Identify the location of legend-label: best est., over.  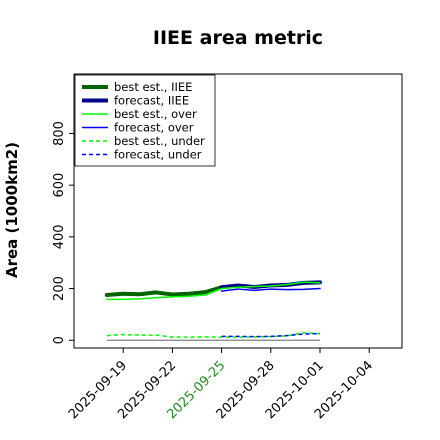
(155, 114).